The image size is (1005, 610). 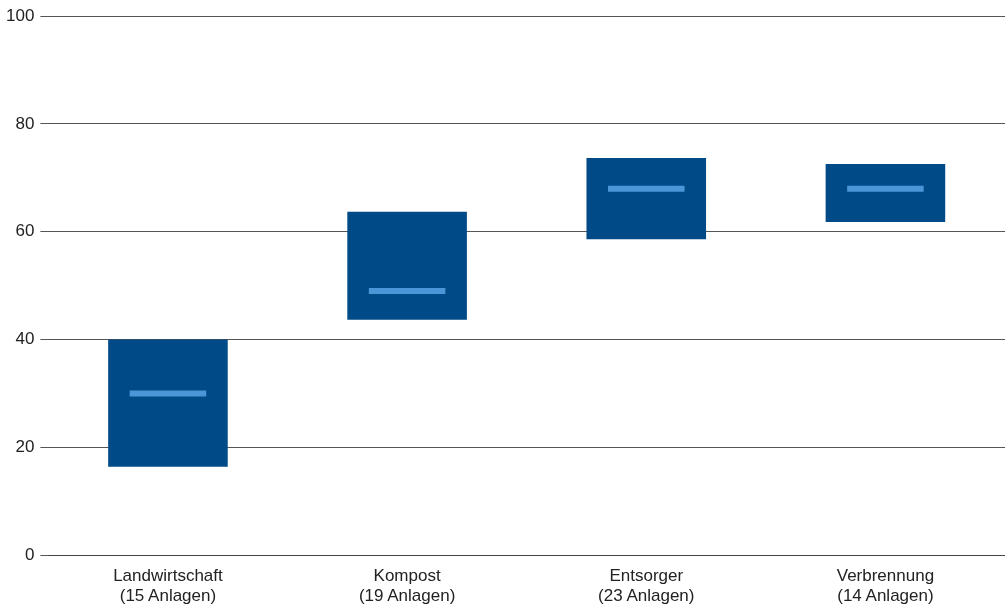 I want to click on x-tick-label: Kompost (19 Anlagen), so click(x=407, y=586).